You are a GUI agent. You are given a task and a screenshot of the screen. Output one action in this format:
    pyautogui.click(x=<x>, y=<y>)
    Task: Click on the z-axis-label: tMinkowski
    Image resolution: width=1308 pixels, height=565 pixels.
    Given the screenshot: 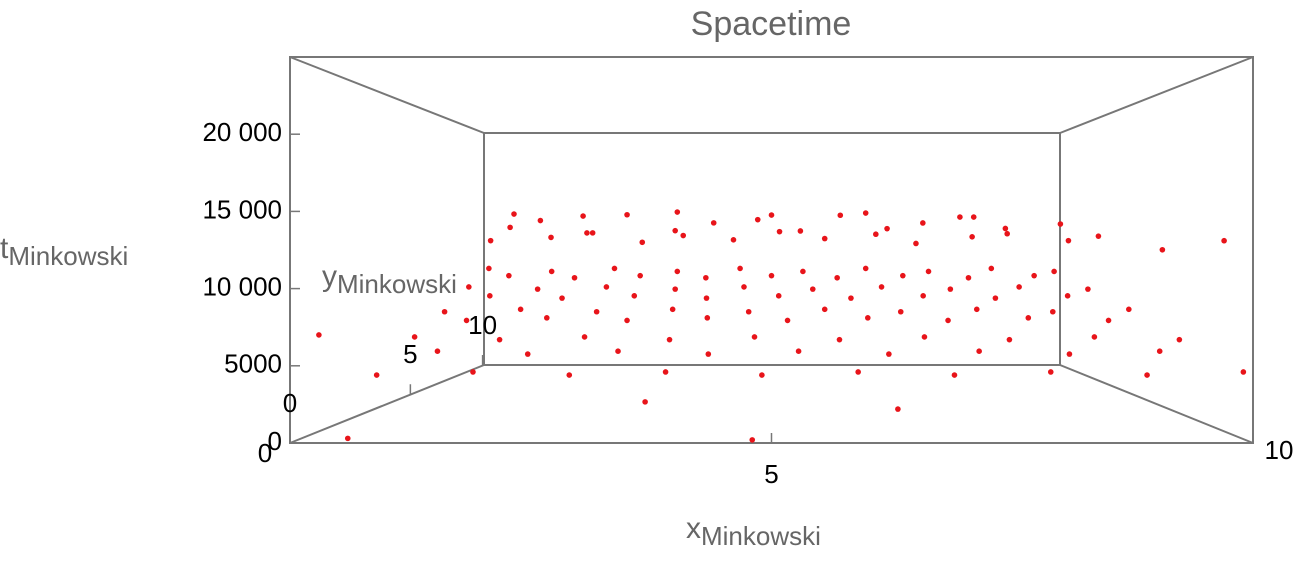 What is the action you would take?
    pyautogui.click(x=64, y=251)
    